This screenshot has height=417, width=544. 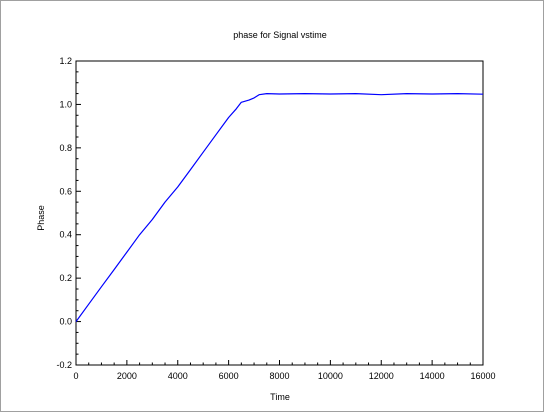 What do you see at coordinates (381, 376) in the screenshot?
I see `x-tick-label: 12000` at bounding box center [381, 376].